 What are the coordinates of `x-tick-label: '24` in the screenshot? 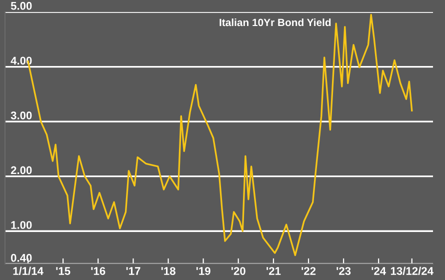 It's located at (379, 271).